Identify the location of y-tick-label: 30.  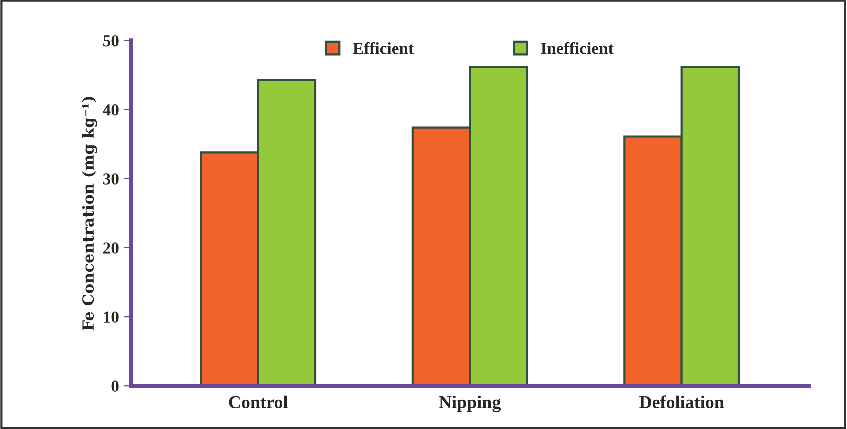
(111, 179).